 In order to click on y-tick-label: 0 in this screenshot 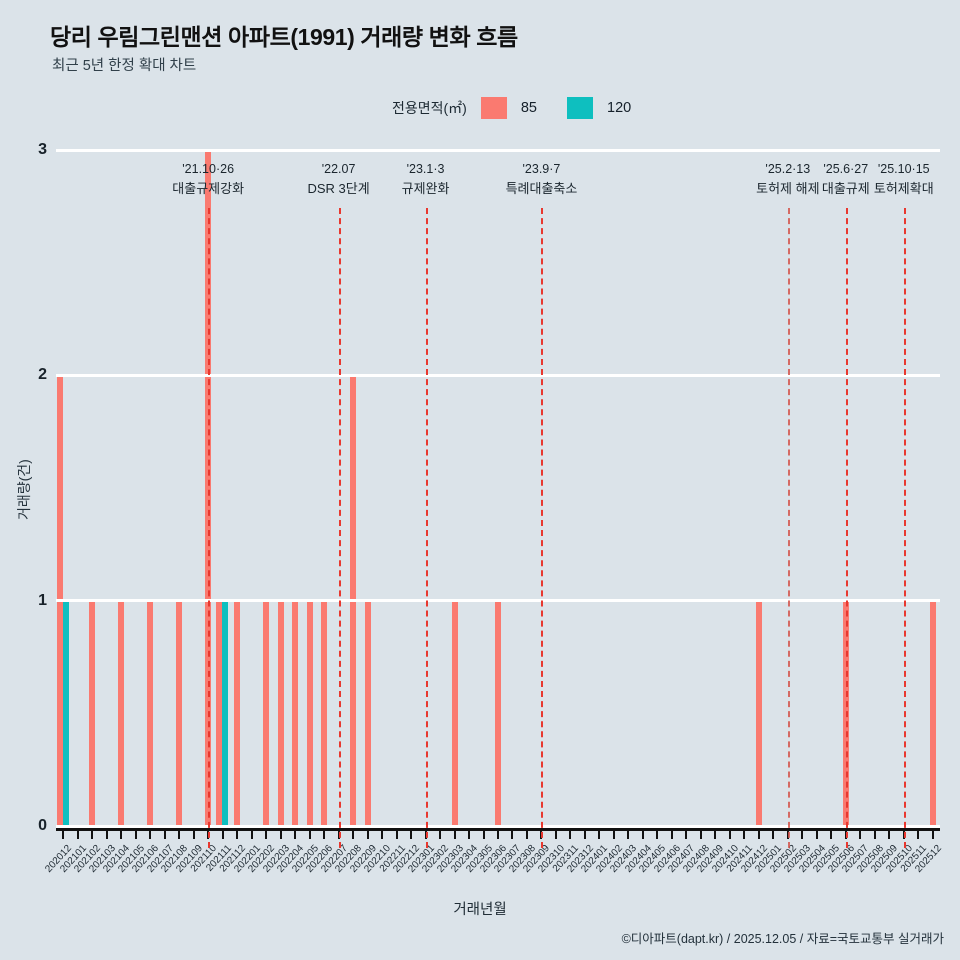, I will do `click(42, 825)`.